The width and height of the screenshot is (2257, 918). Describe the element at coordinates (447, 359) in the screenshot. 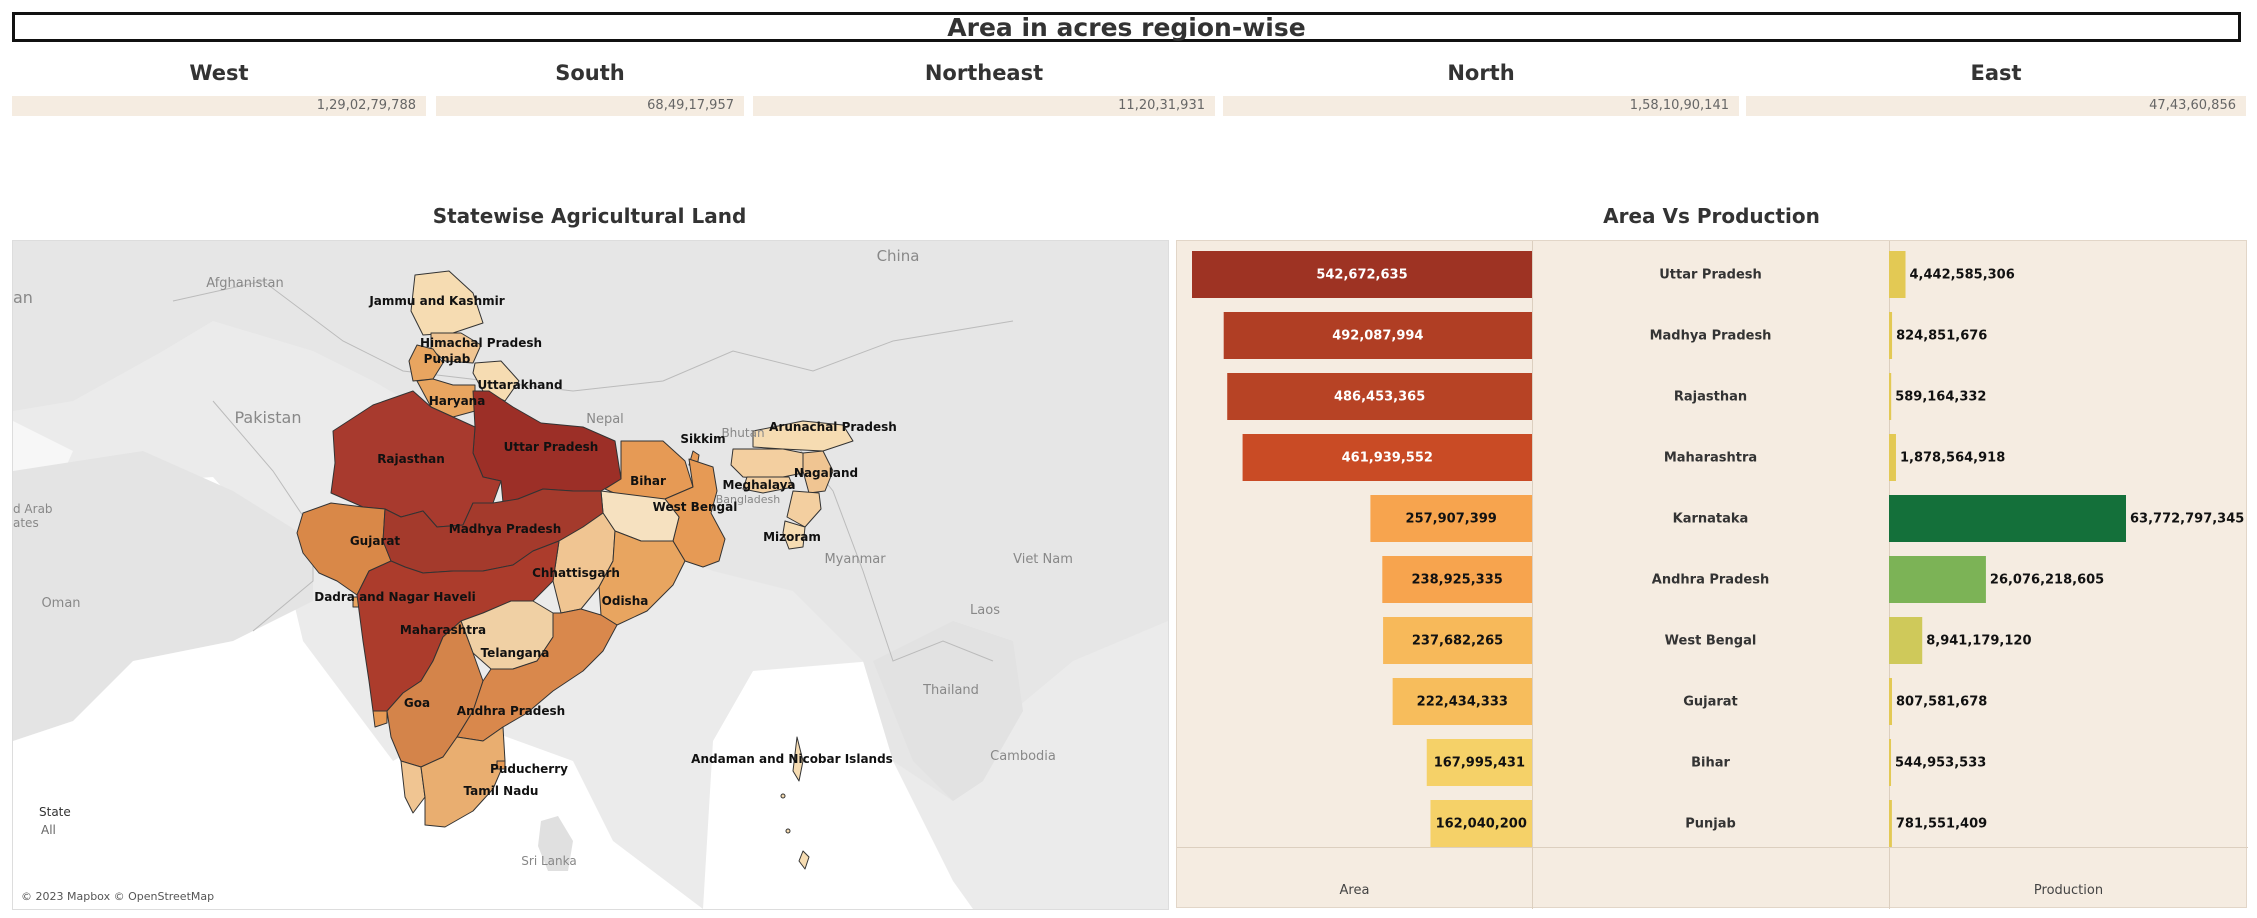

I see `state-label: Punjab` at that location.